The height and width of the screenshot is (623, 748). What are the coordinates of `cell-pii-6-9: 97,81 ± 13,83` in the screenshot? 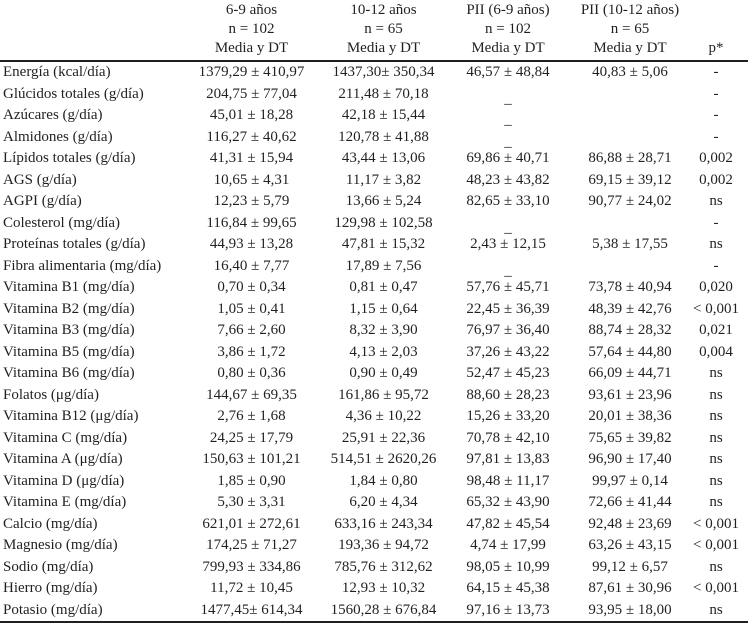 It's located at (508, 459).